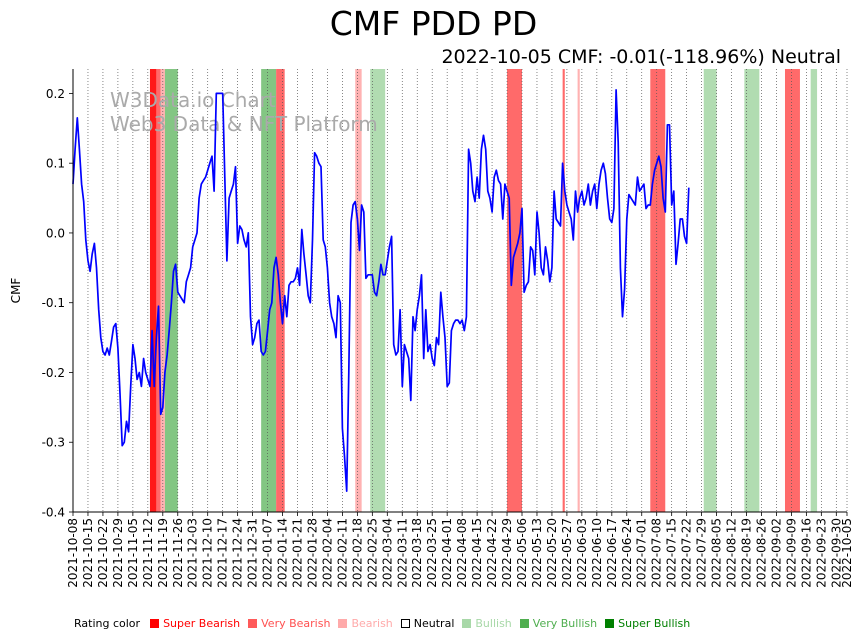 The width and height of the screenshot is (867, 641). I want to click on legend-item: Bearish, so click(365, 623).